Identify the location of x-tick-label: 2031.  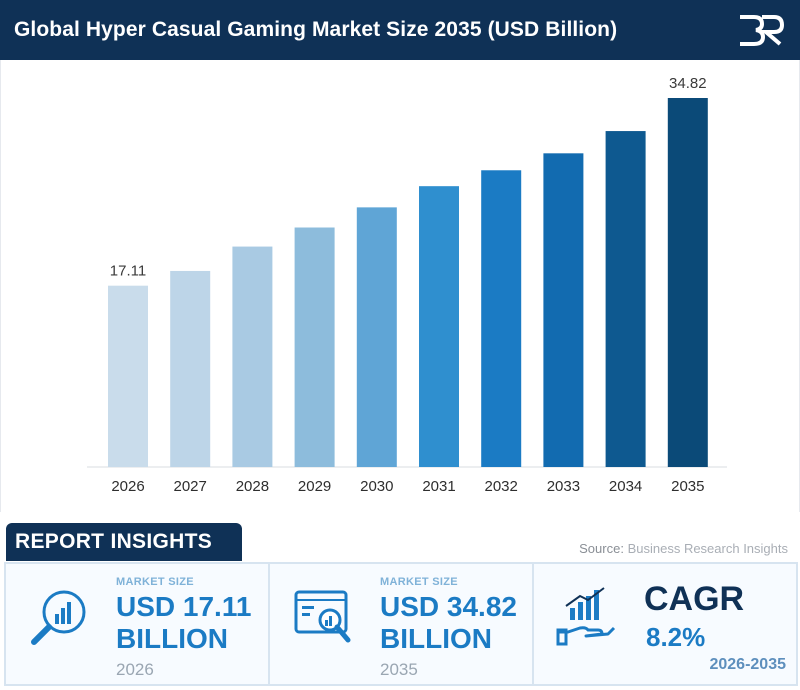
(438, 486).